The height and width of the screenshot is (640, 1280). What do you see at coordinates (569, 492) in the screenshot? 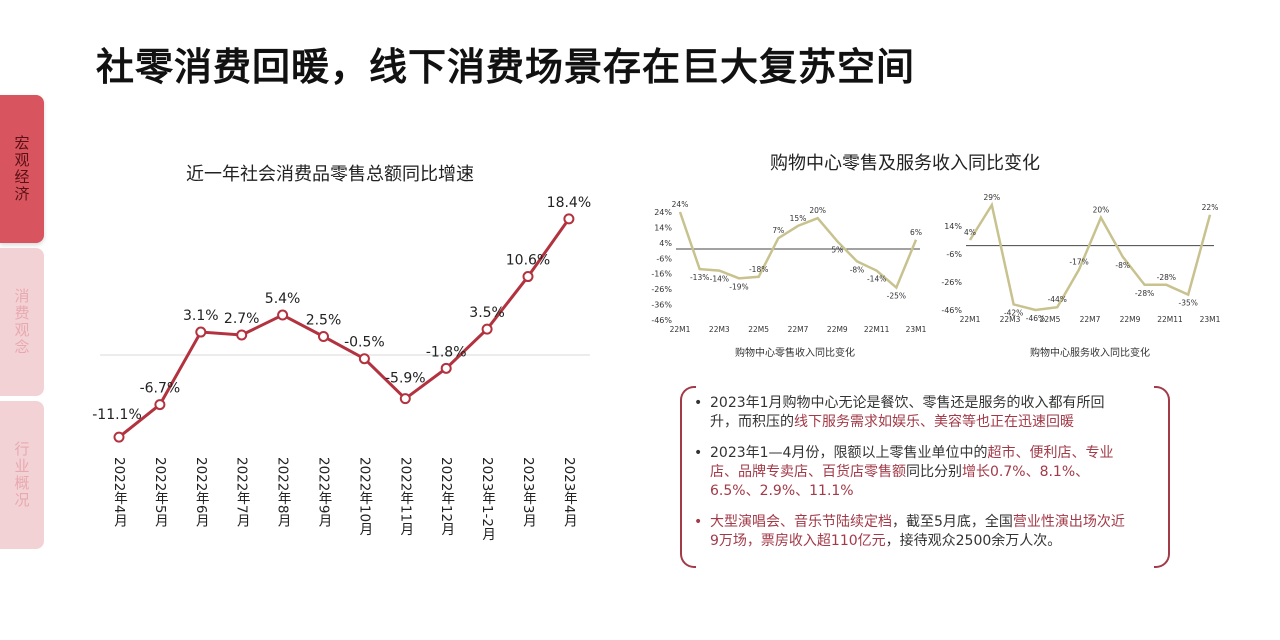
I see `x-tick-label: 2023年4月` at bounding box center [569, 492].